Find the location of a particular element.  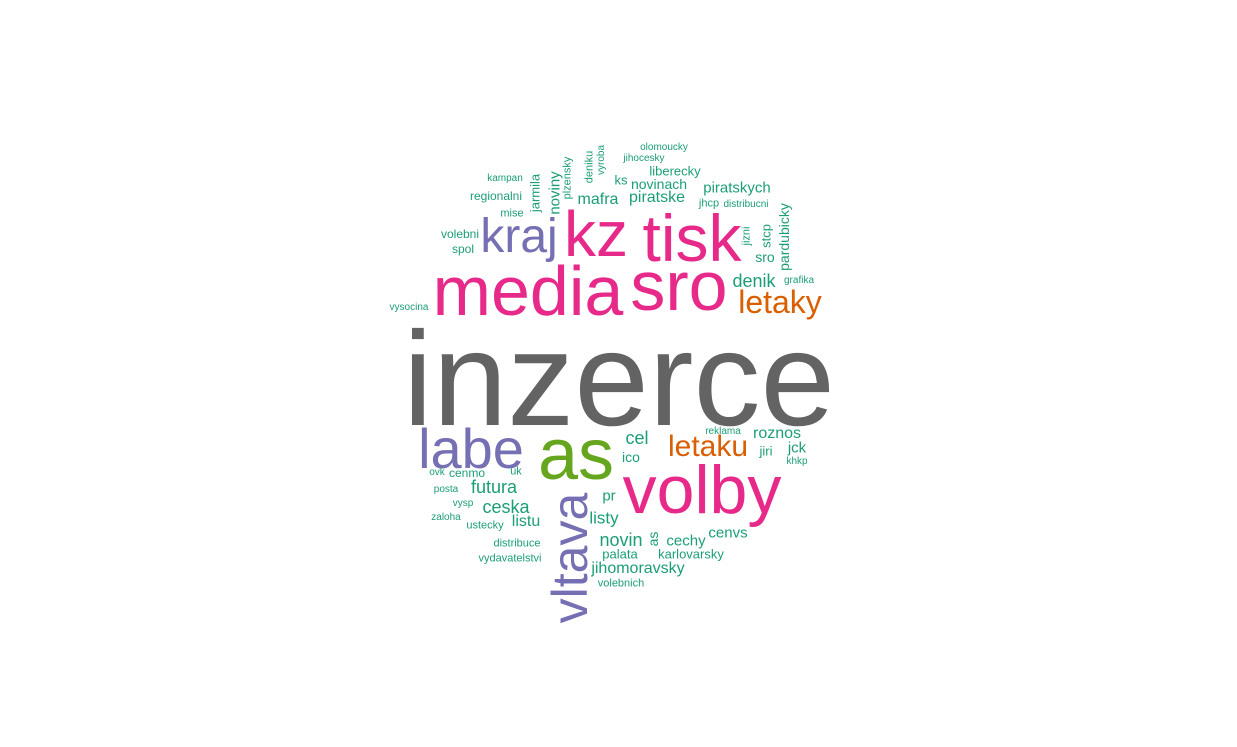

word-distribucni: distribucni is located at coordinates (746, 204).